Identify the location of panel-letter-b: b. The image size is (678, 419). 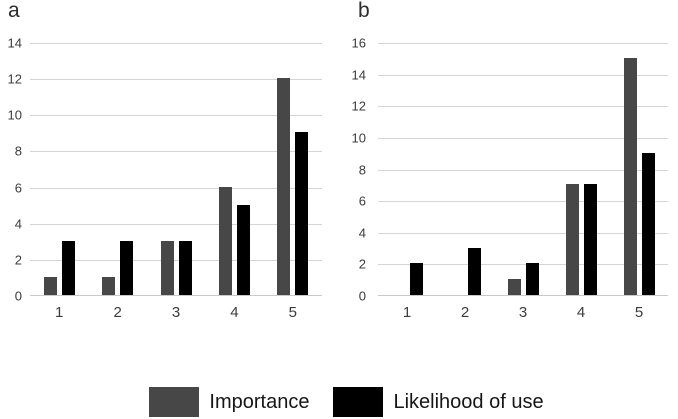
(364, 11).